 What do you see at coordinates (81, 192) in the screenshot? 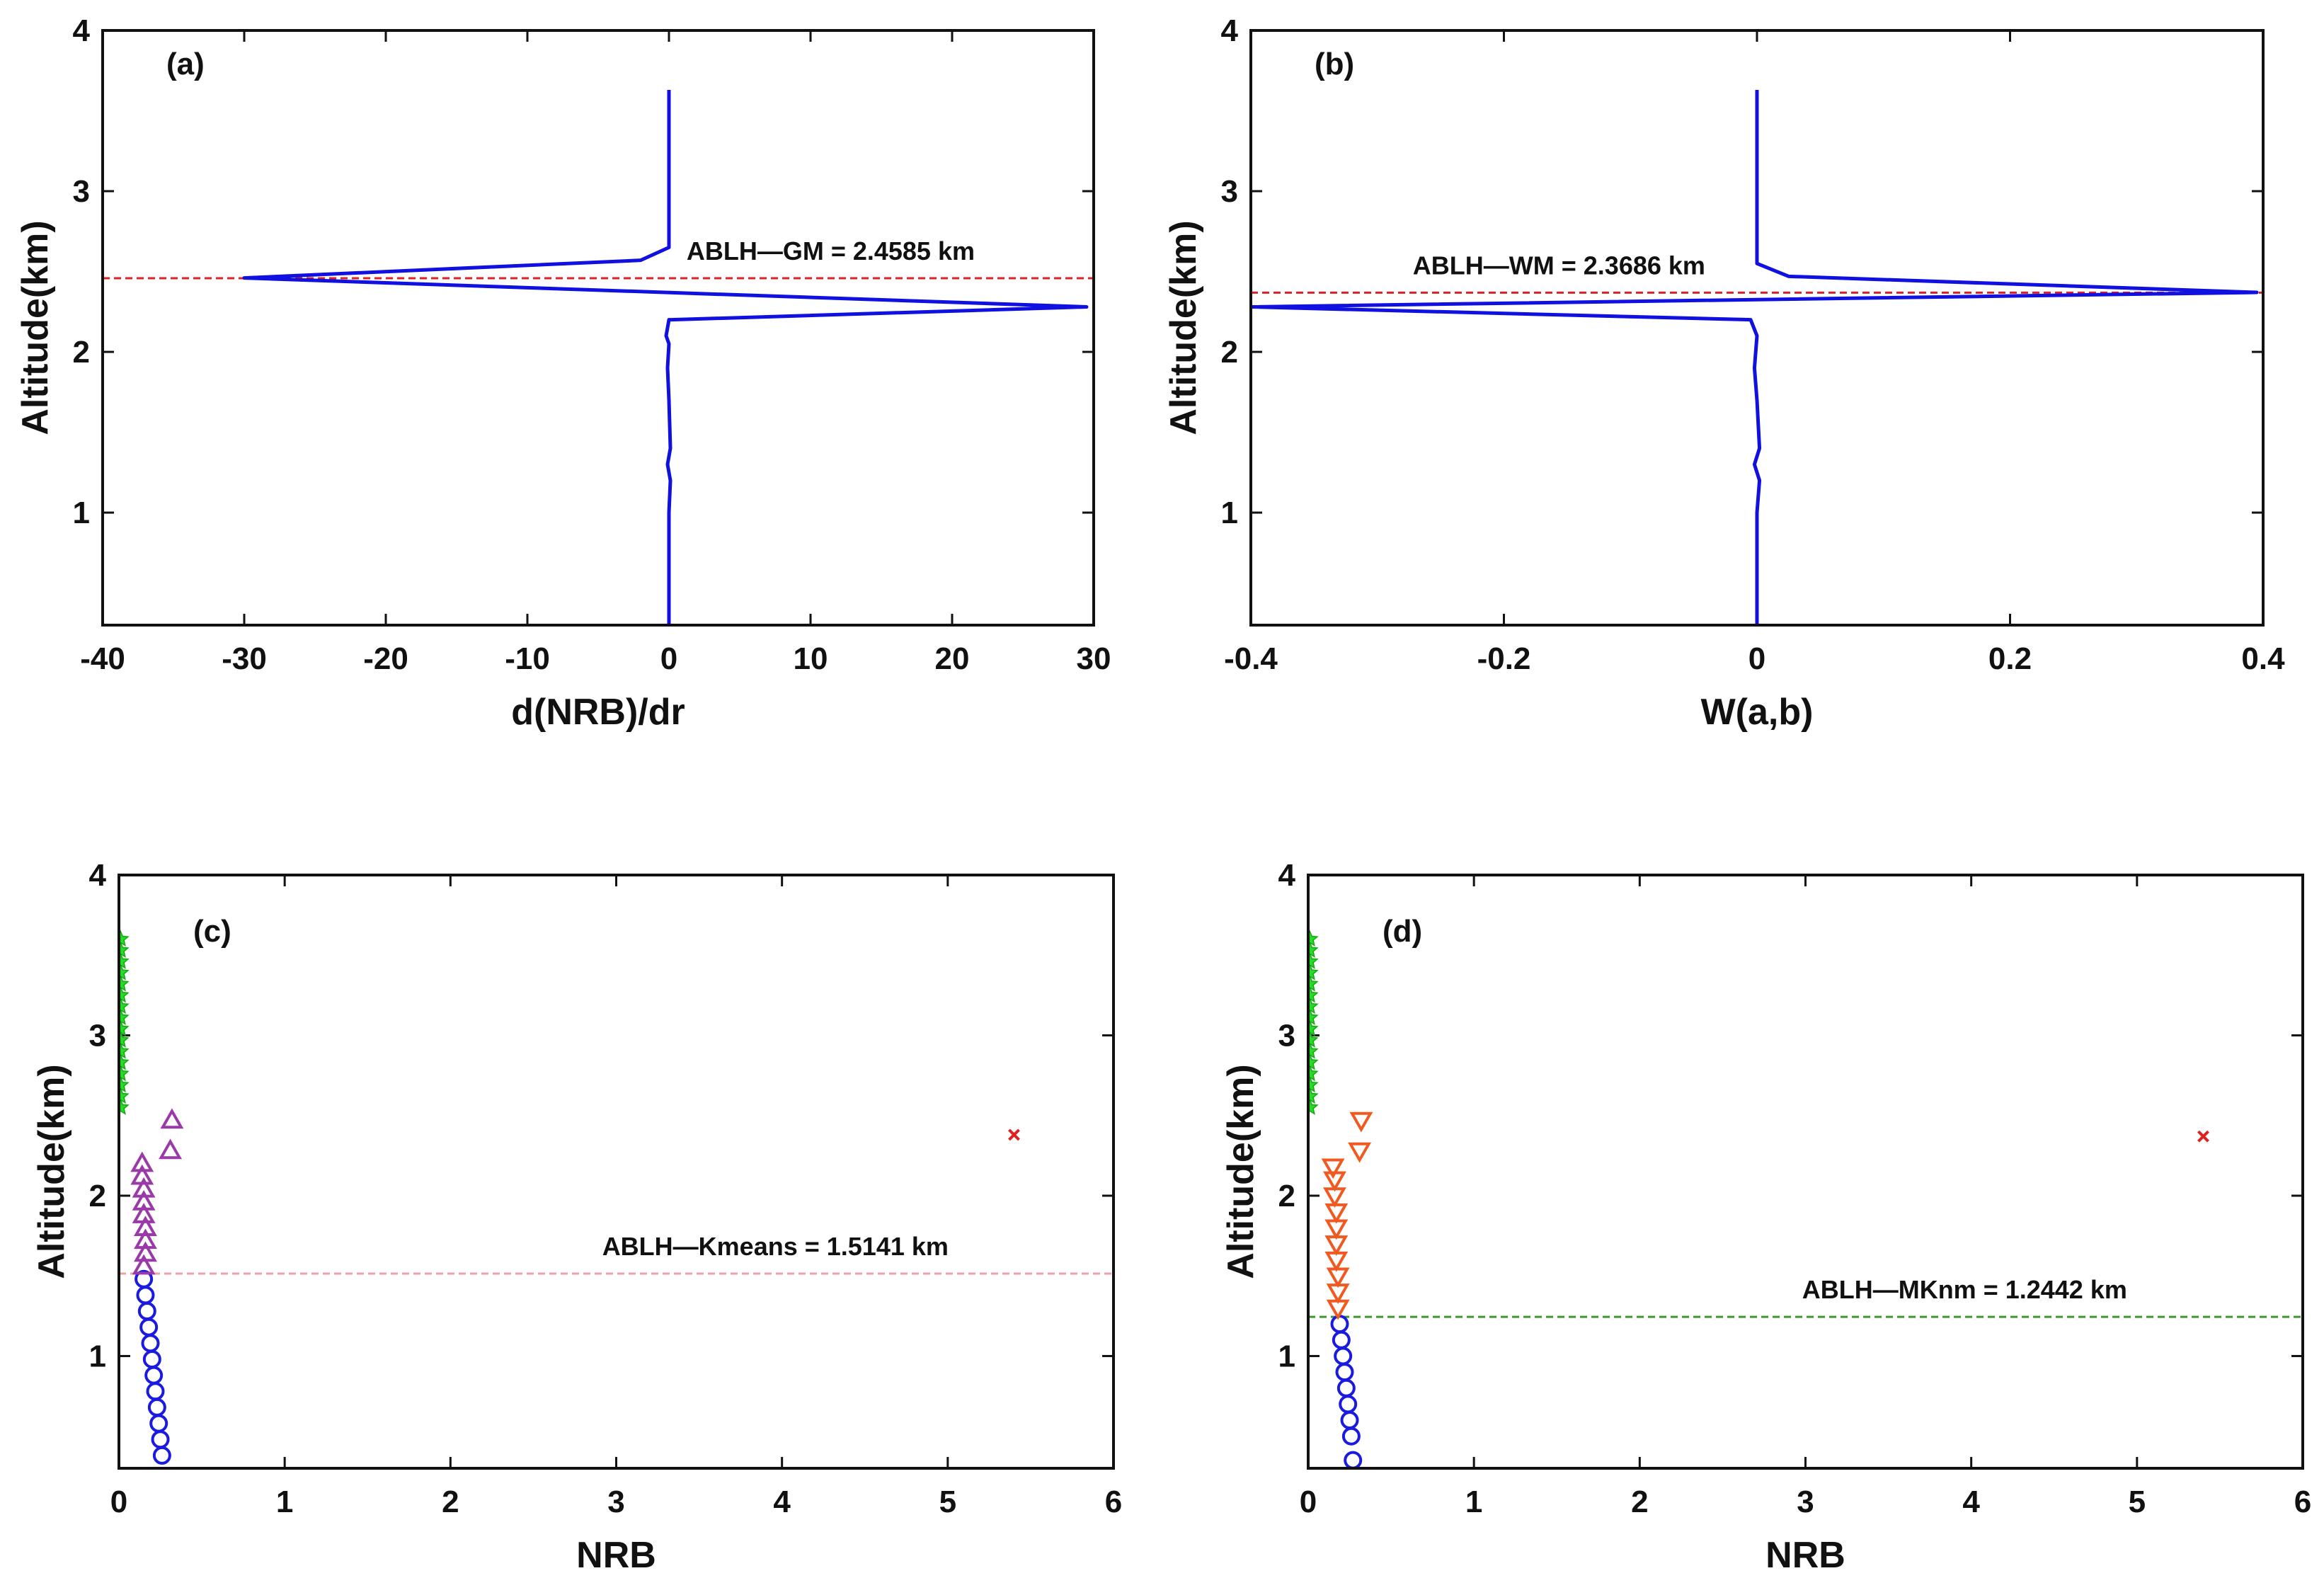
I see `panel-a-y-tick-label: 3` at bounding box center [81, 192].